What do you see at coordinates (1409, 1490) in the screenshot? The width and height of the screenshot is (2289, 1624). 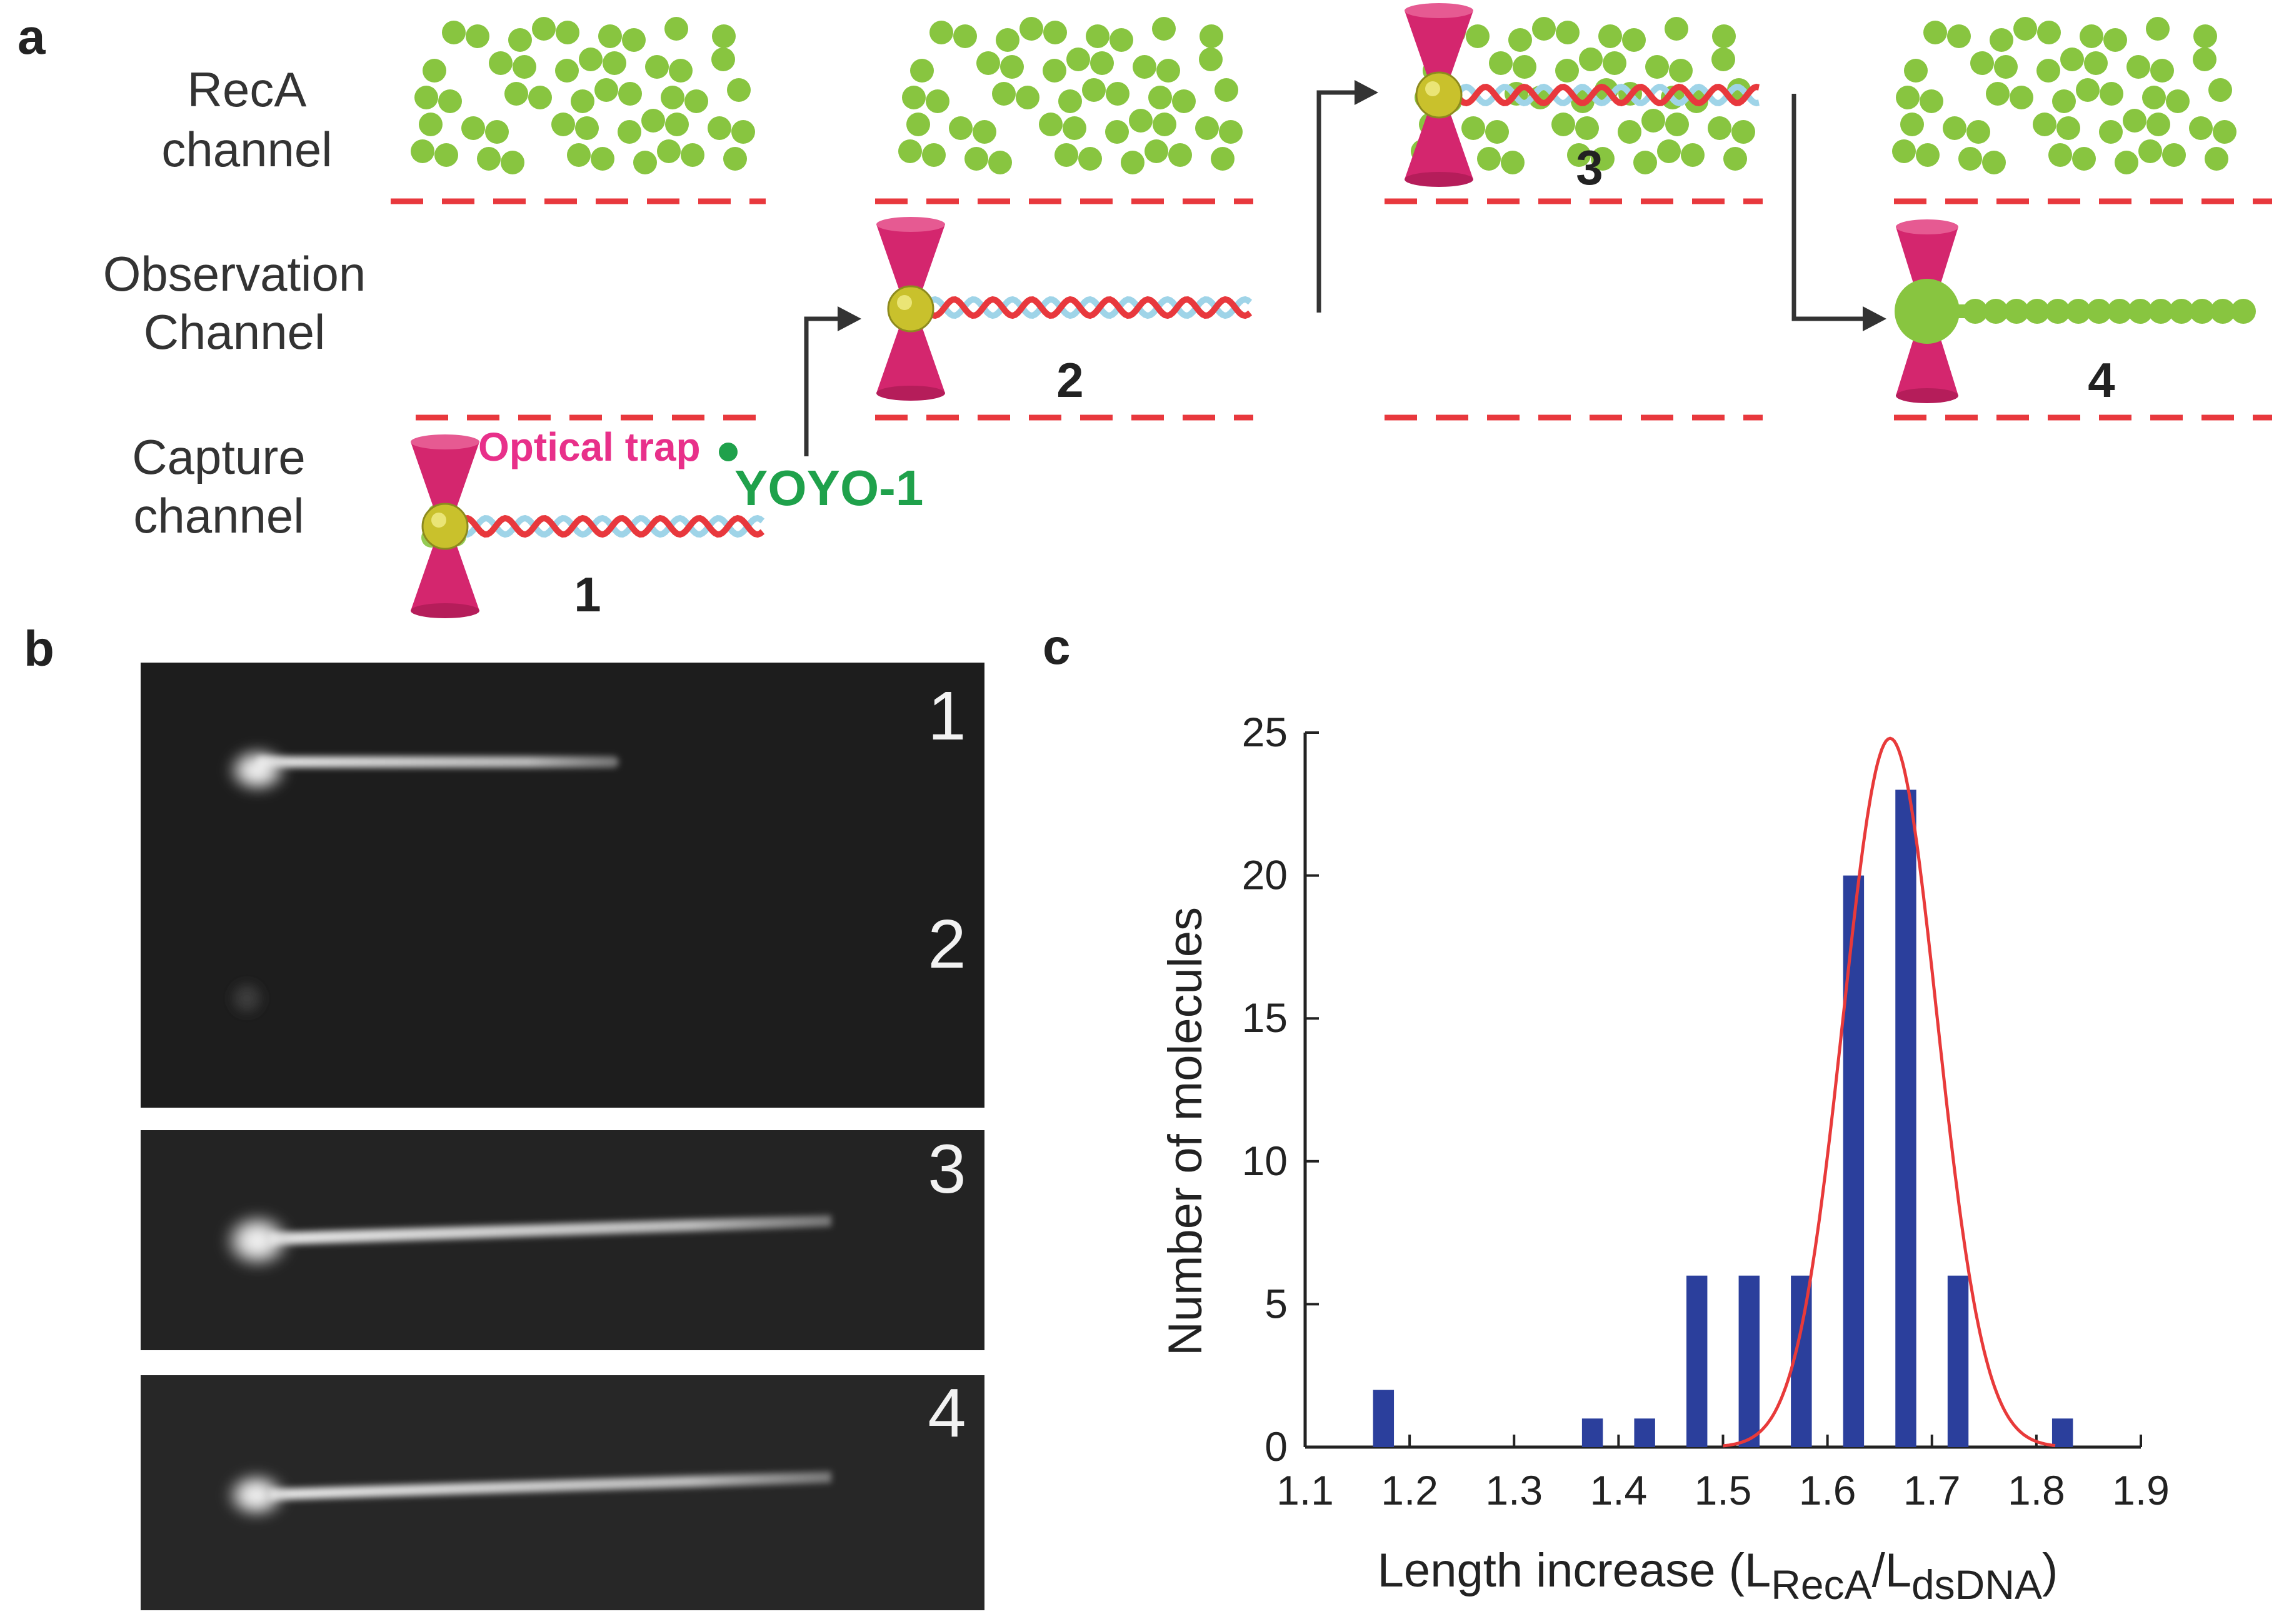 I see `x-tick-label: 1.2` at bounding box center [1409, 1490].